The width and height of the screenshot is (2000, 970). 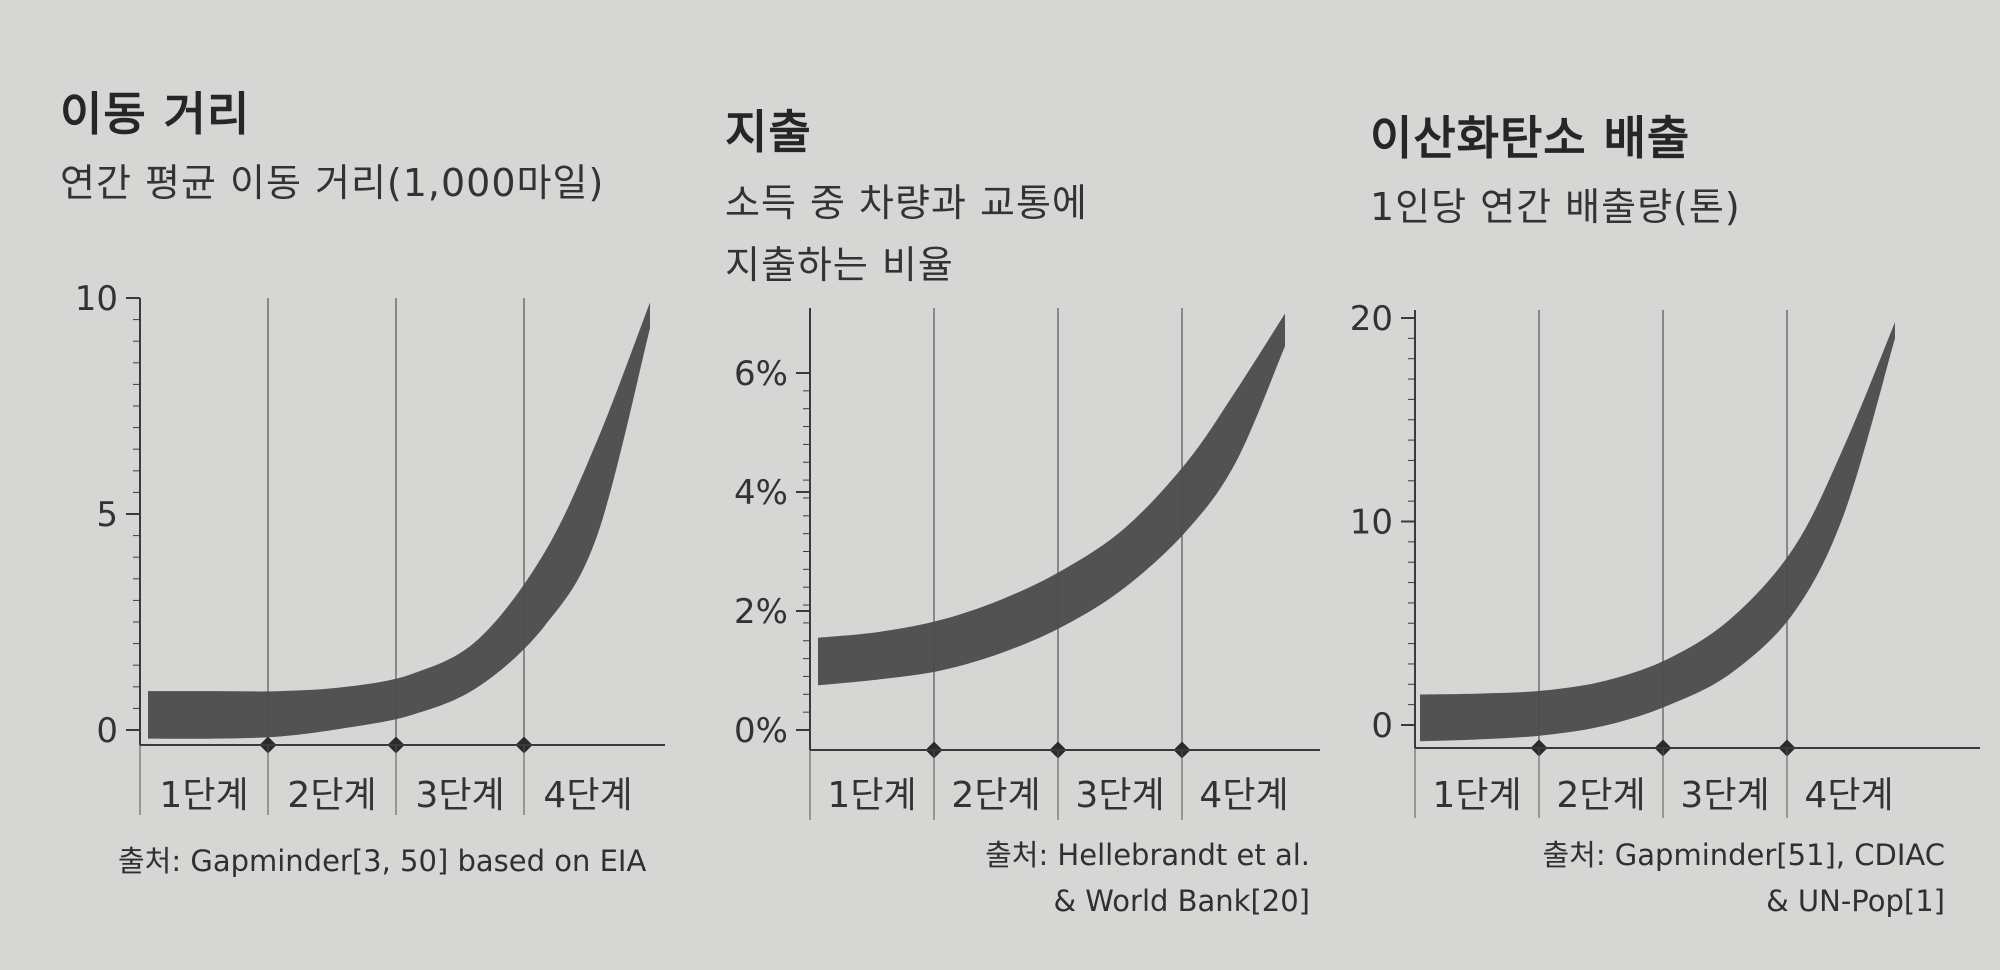 What do you see at coordinates (155, 114) in the screenshot?
I see `chart-title: 이동 거리` at bounding box center [155, 114].